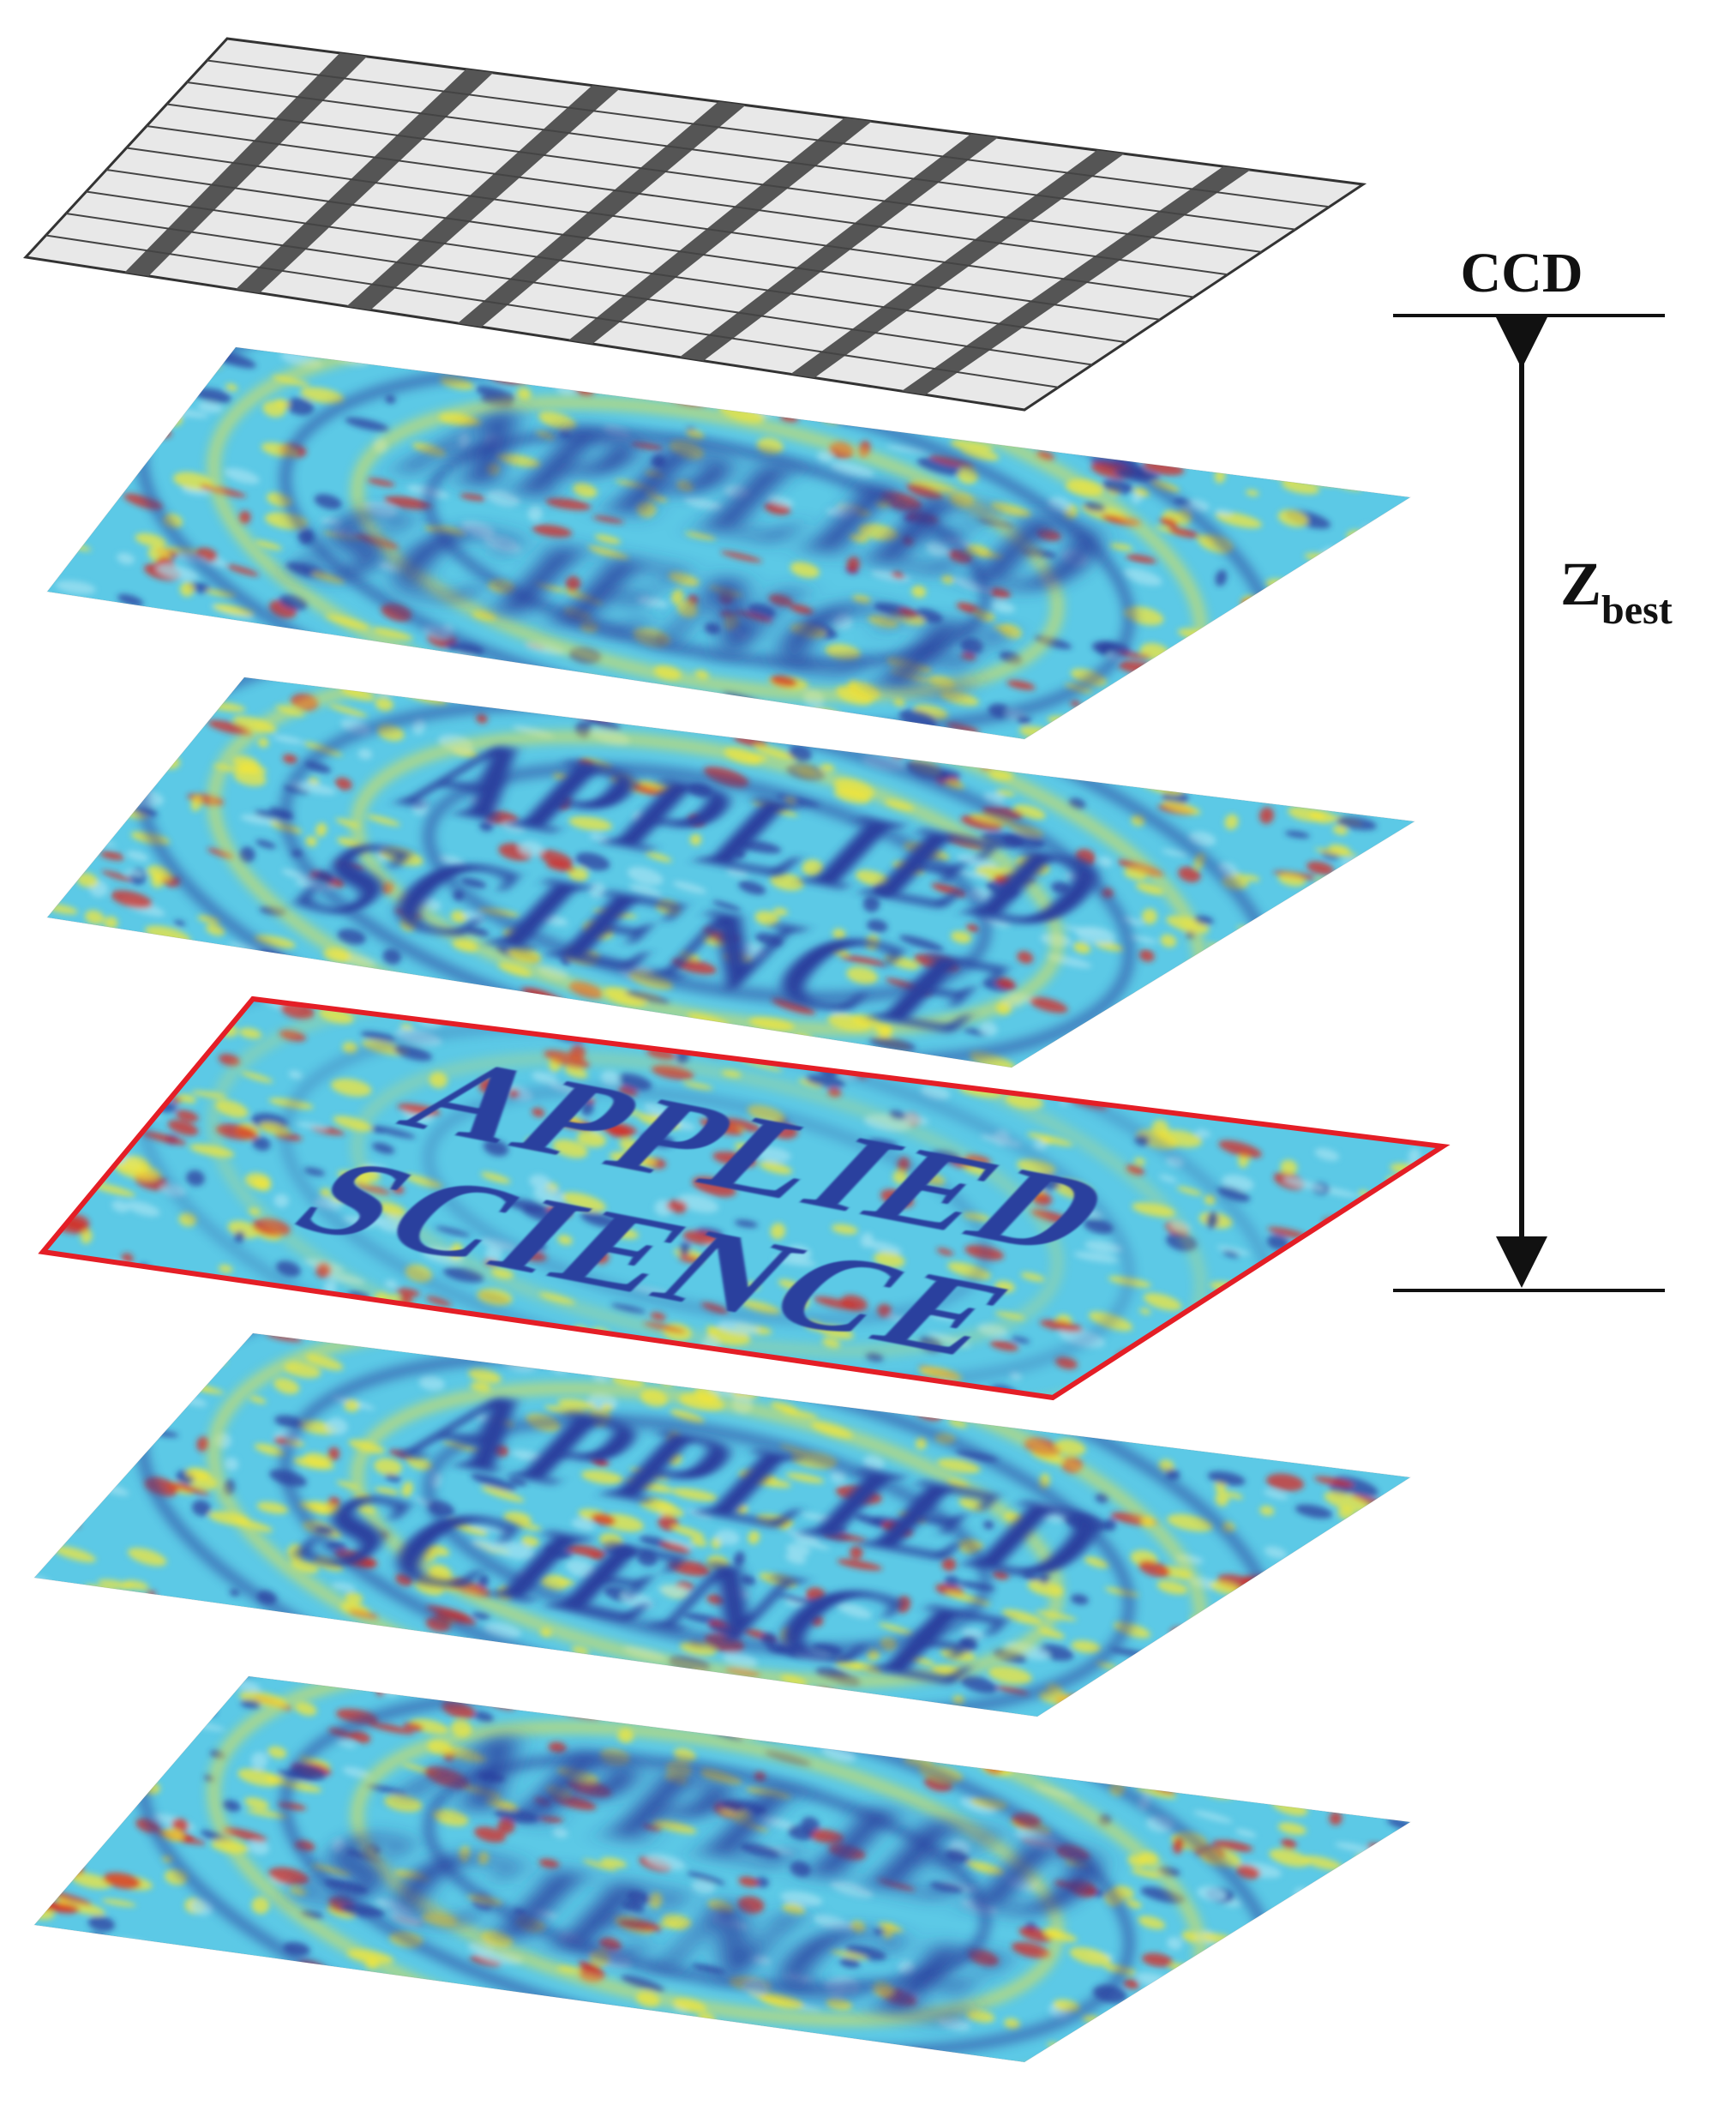  Describe the element at coordinates (1533, 767) in the screenshot. I see `distance-annotation: CCD Zbest` at that location.